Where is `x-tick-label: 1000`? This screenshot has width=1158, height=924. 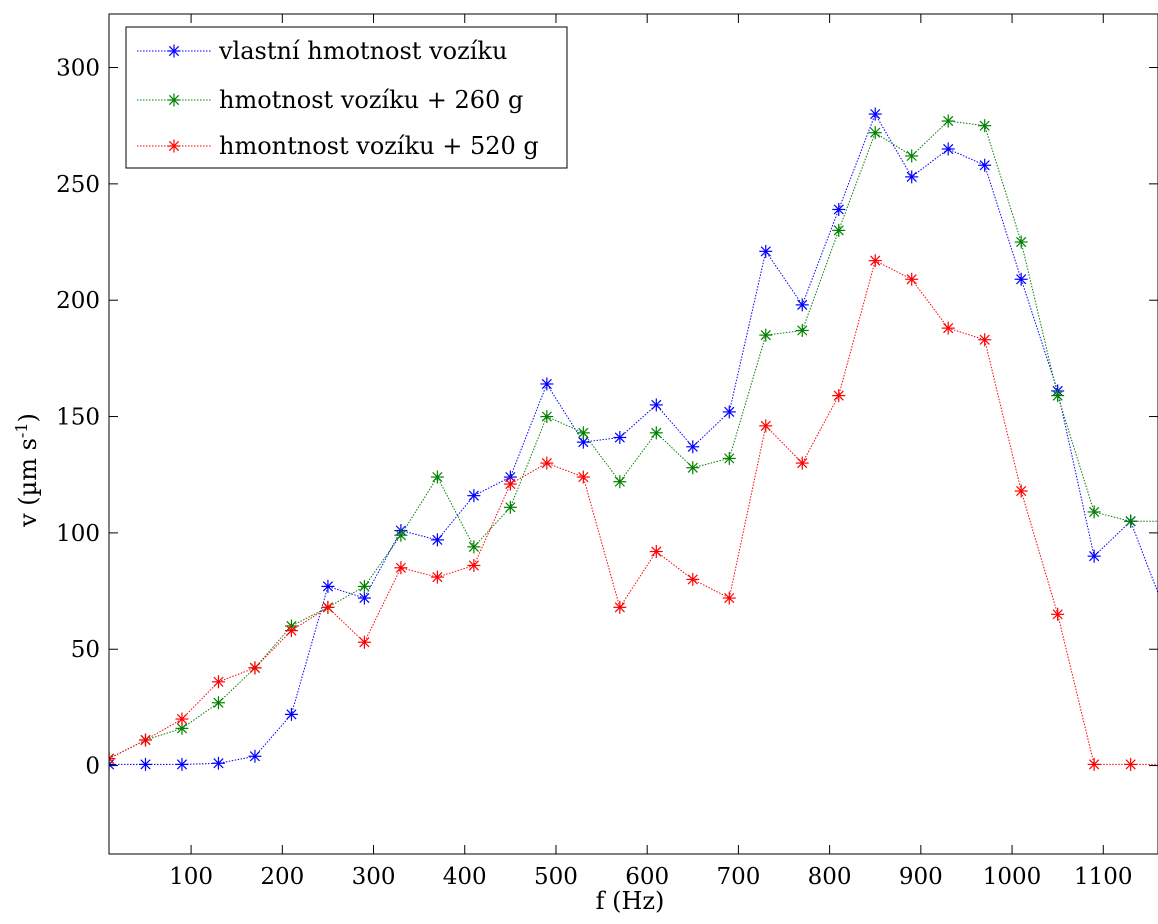
x-tick-label: 1000 is located at coordinates (1012, 877).